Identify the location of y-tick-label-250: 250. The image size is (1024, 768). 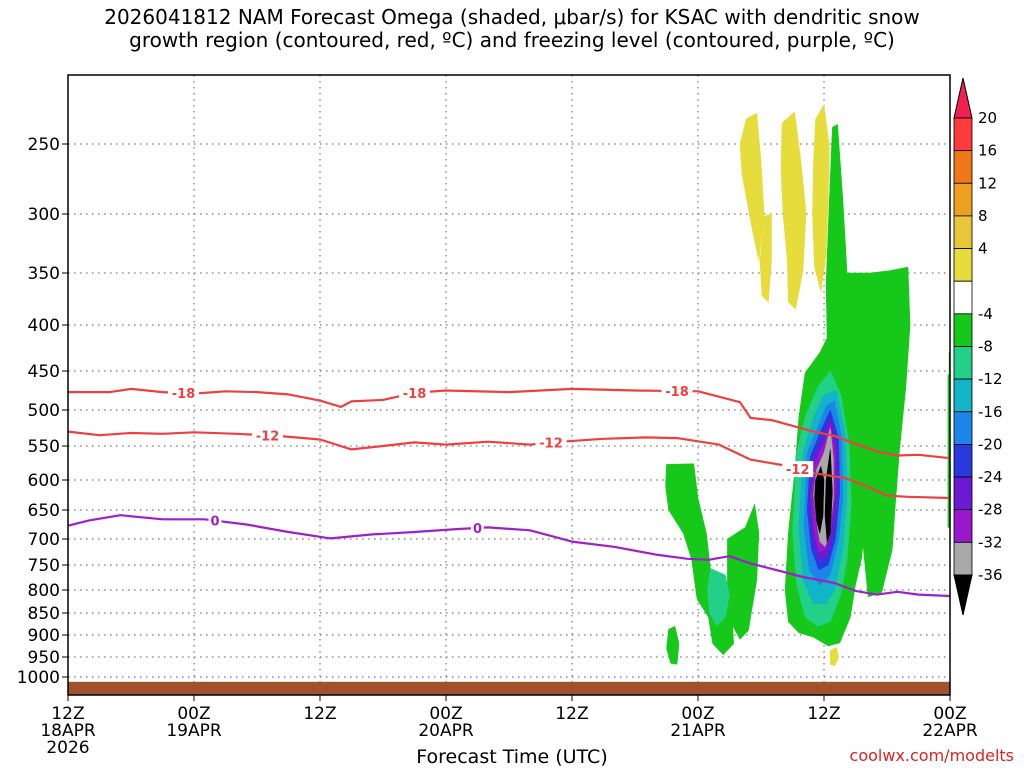
(44, 145).